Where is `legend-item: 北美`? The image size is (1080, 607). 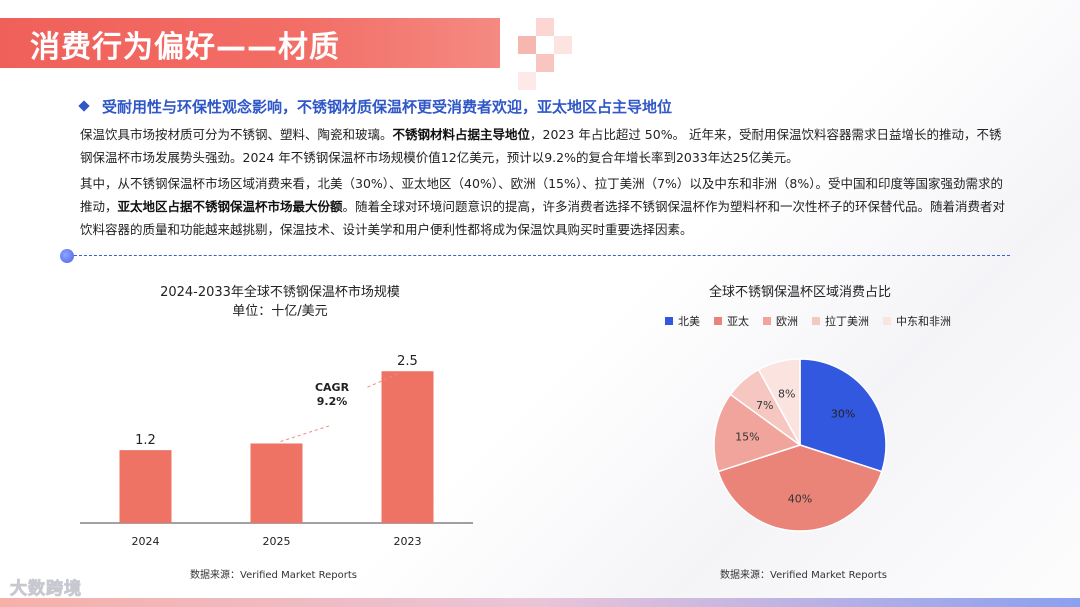
legend-item: 北美 is located at coordinates (682, 321).